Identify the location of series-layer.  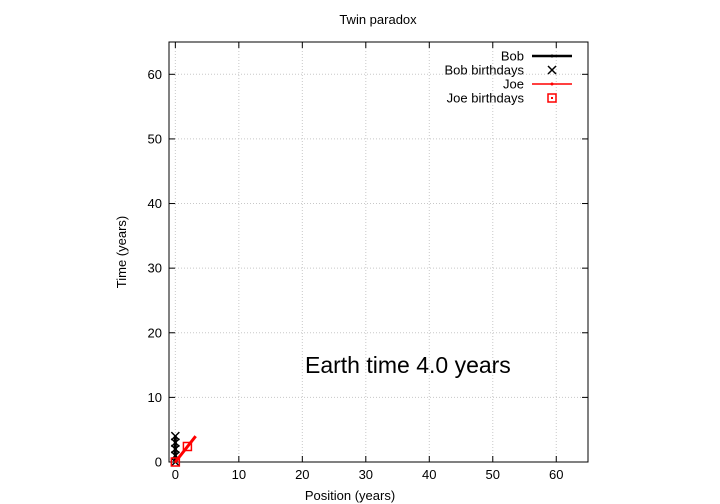
(183, 449).